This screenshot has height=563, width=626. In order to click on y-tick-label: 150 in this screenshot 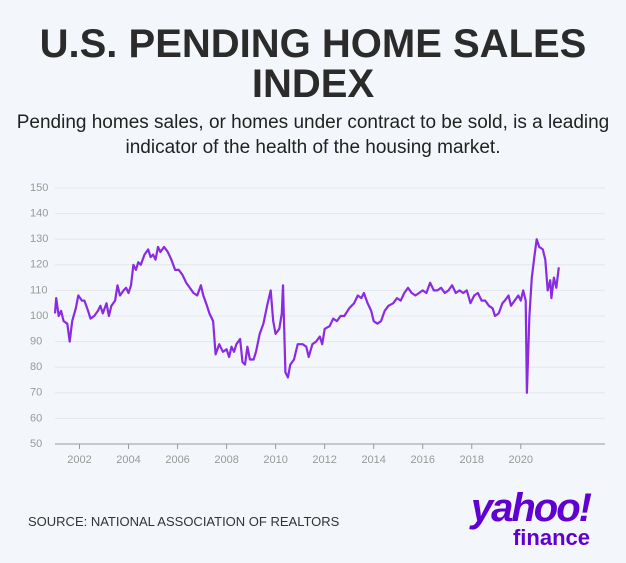, I will do `click(39, 188)`.